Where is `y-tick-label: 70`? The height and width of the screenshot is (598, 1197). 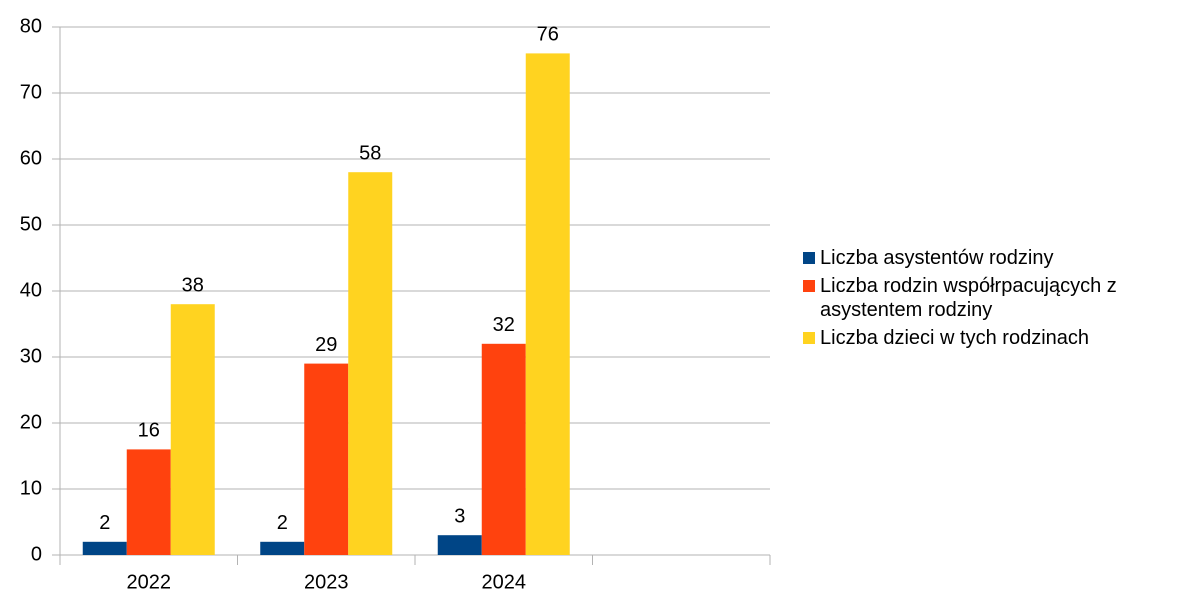
y-tick-label: 70 is located at coordinates (31, 92).